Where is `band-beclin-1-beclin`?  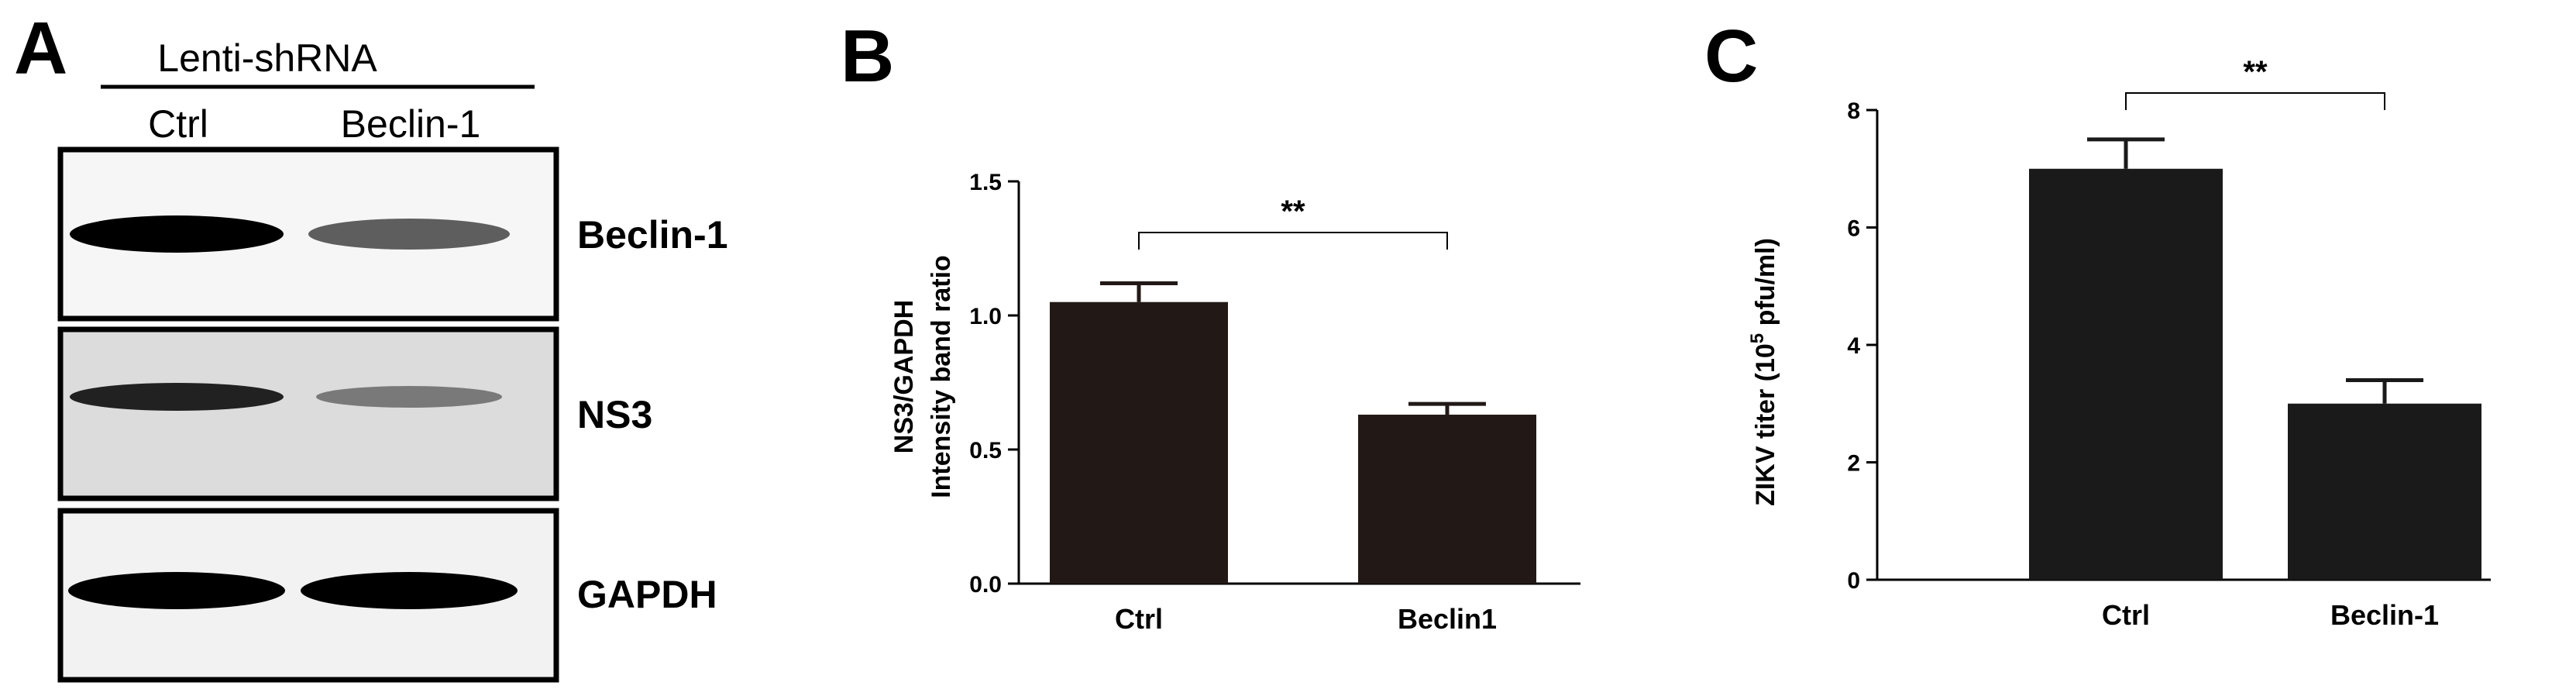 band-beclin-1-beclin is located at coordinates (409, 234).